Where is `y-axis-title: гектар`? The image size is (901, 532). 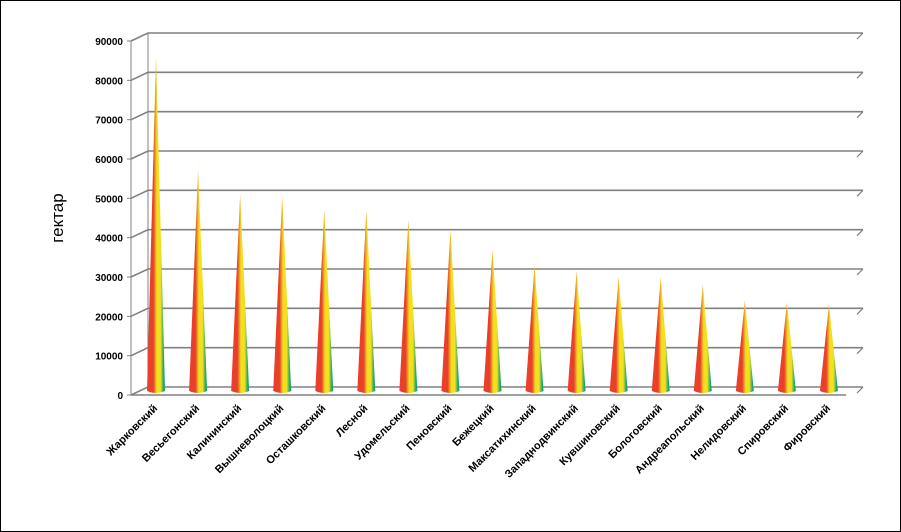 y-axis-title: гектар is located at coordinates (57, 217).